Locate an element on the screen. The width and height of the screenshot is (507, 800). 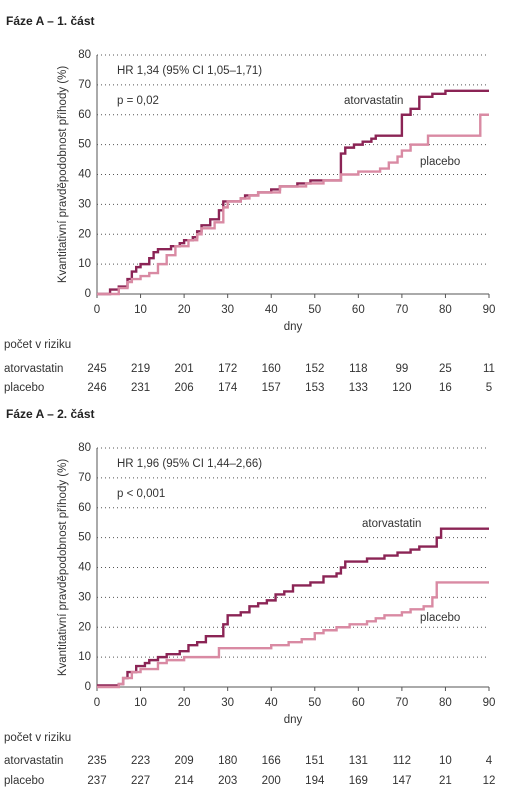
risk-count: 237 is located at coordinates (96, 781).